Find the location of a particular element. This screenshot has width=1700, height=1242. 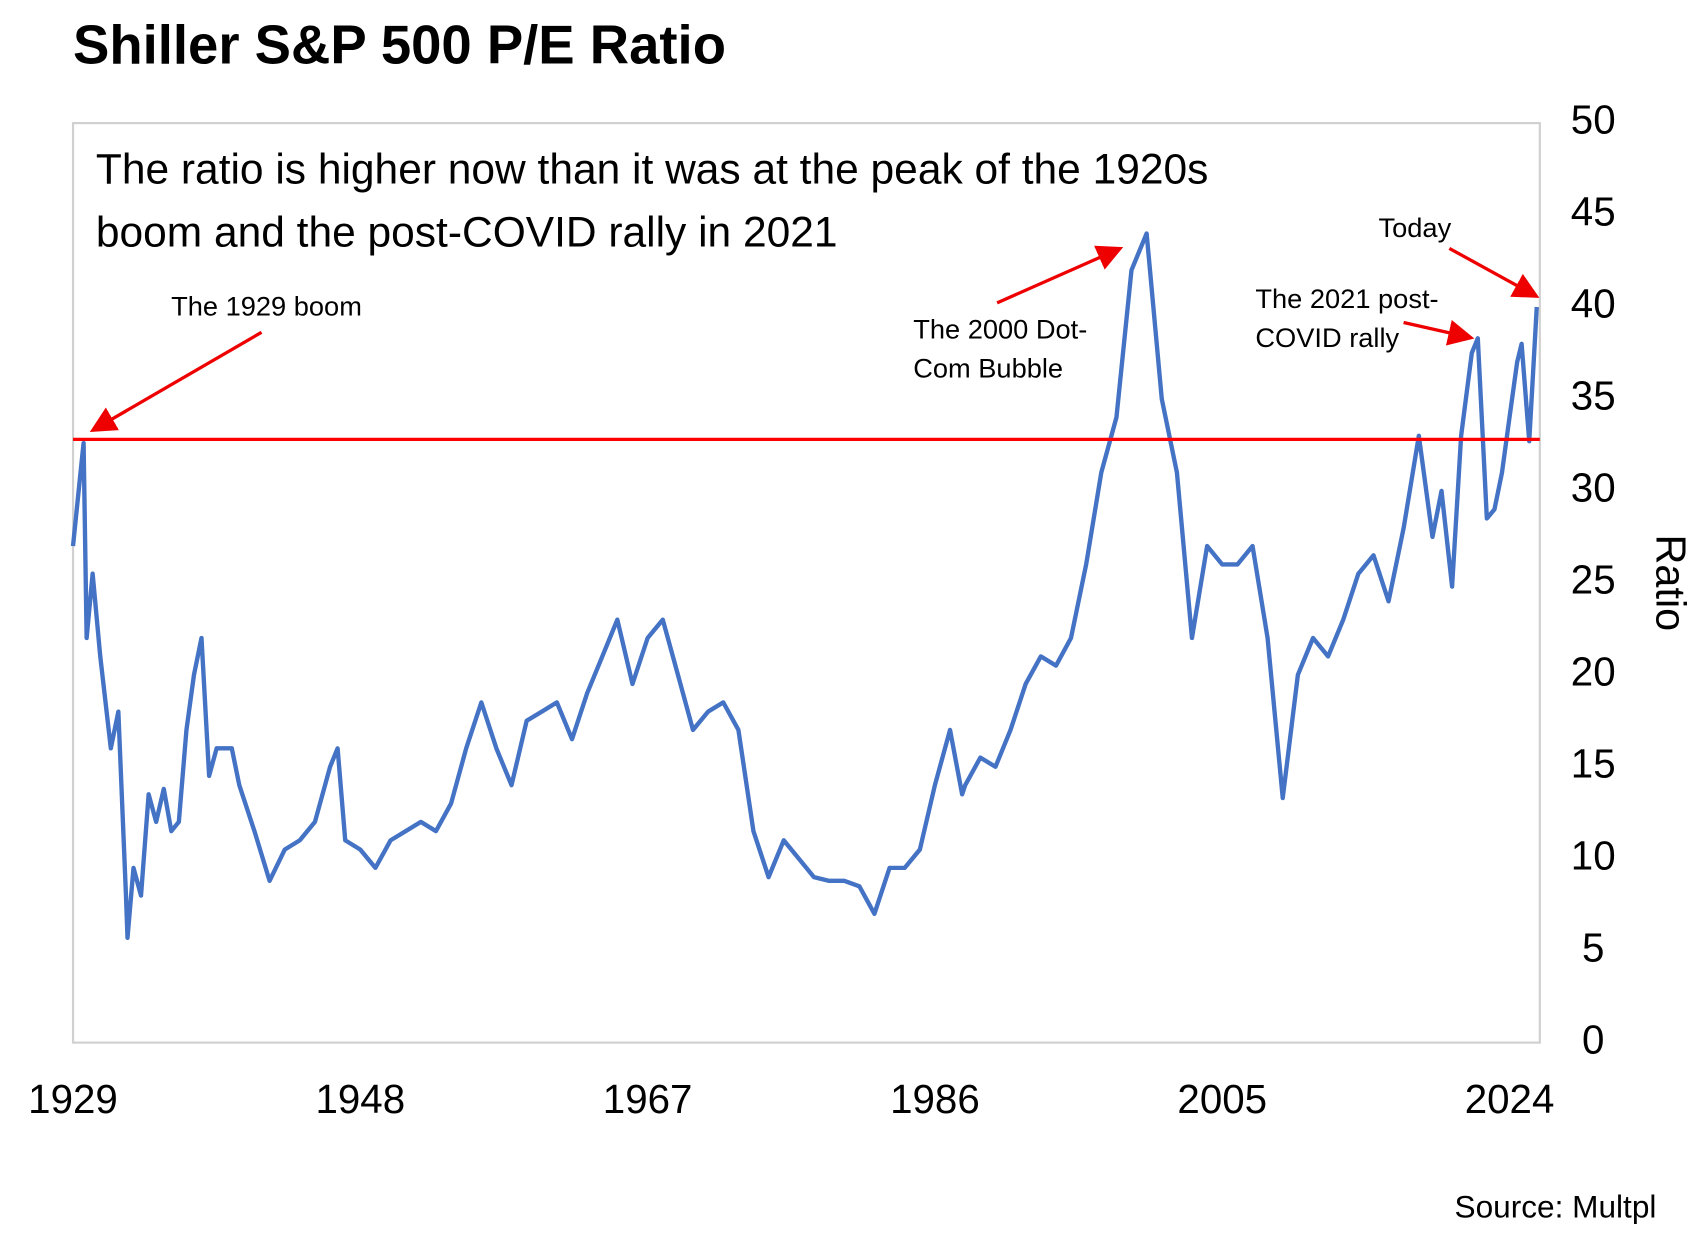

annotation: Today is located at coordinates (1415, 227).